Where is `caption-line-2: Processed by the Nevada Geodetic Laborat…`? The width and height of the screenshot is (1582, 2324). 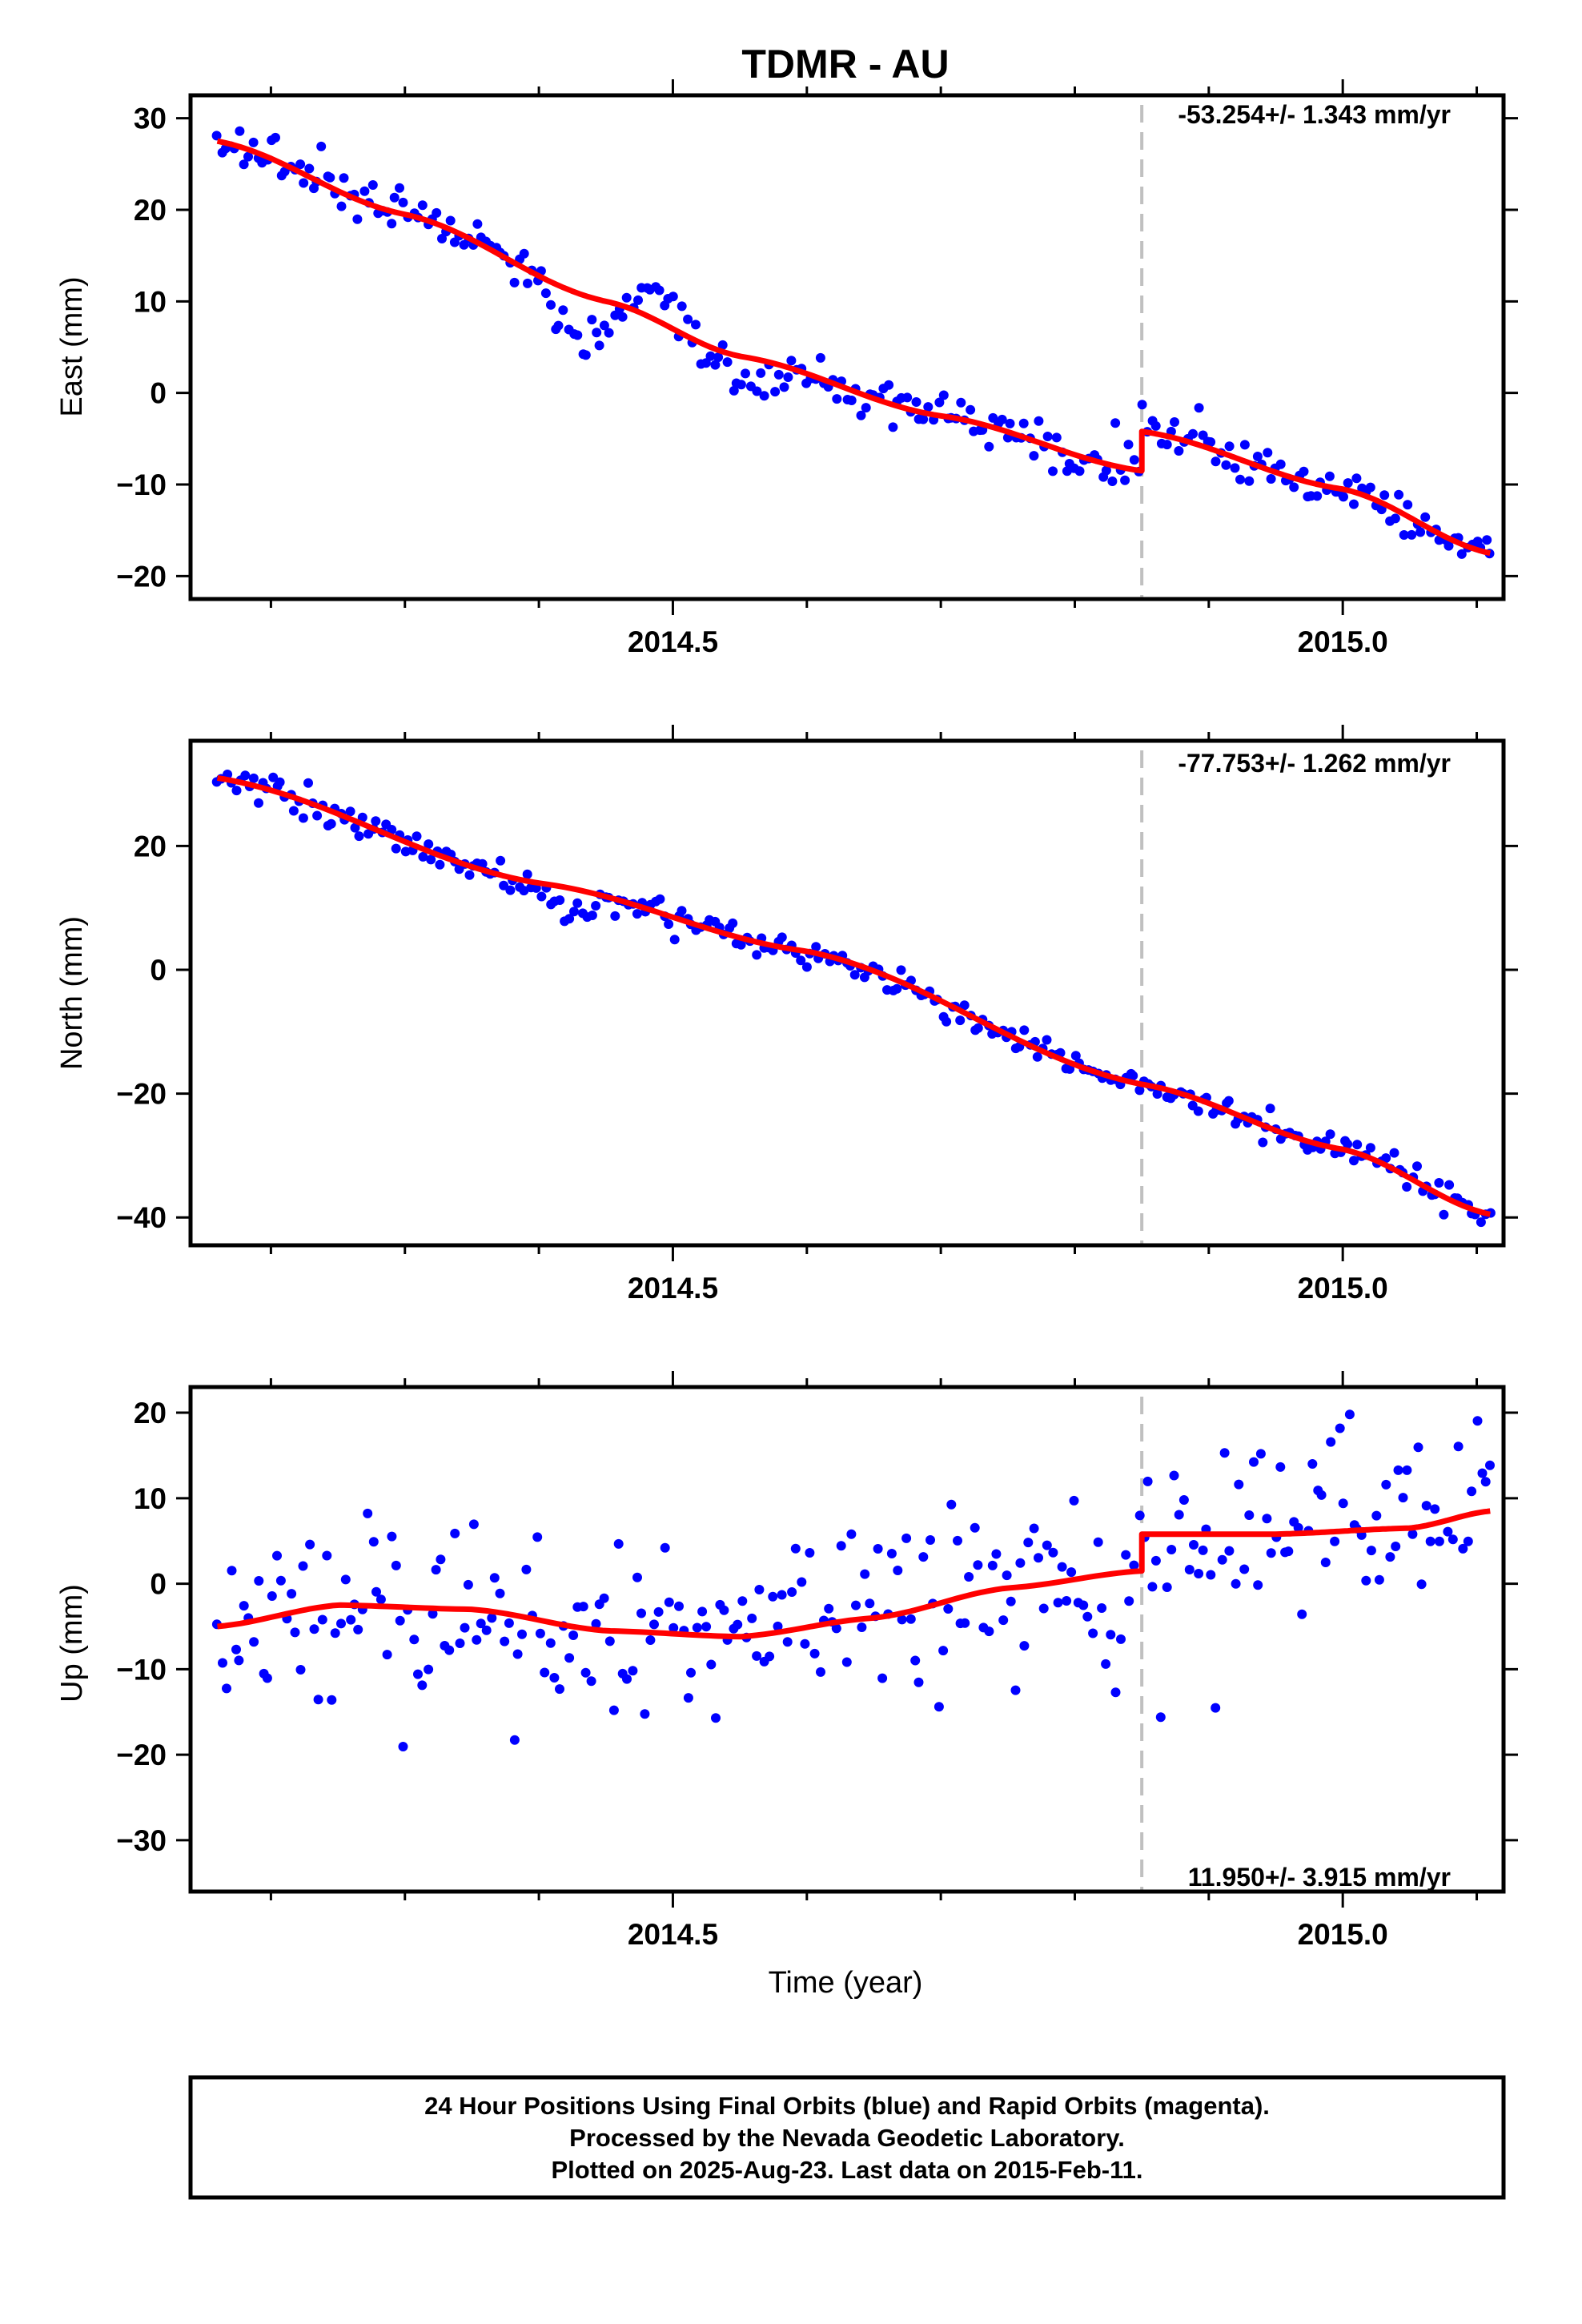
caption-line-2: Processed by the Nevada Geodetic Laborat… is located at coordinates (847, 2138).